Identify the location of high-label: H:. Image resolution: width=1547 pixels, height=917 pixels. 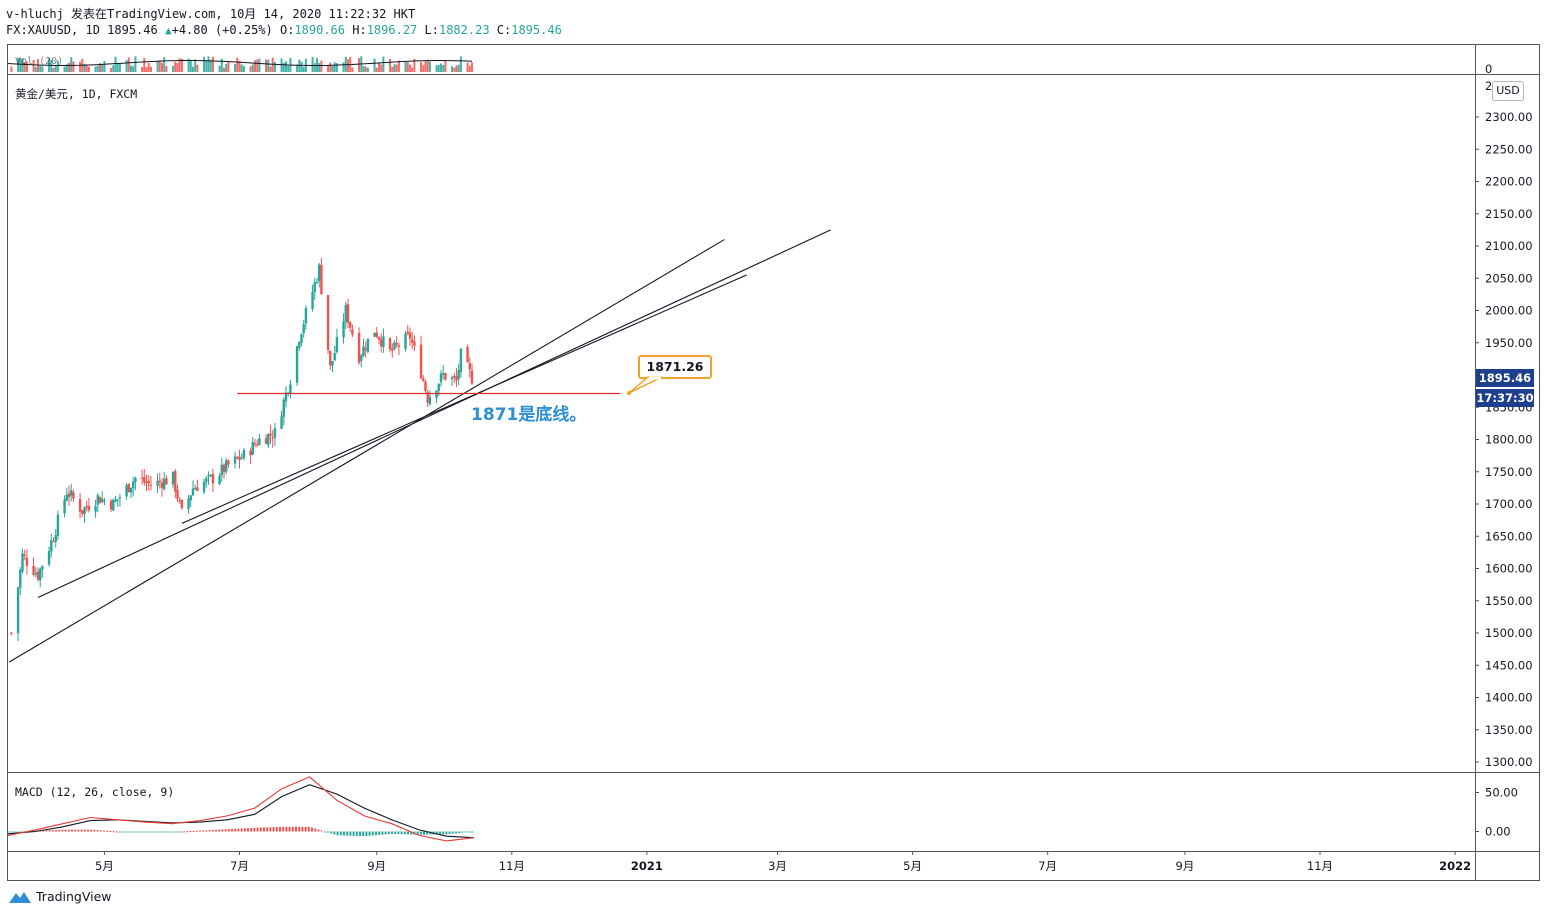
(359, 30).